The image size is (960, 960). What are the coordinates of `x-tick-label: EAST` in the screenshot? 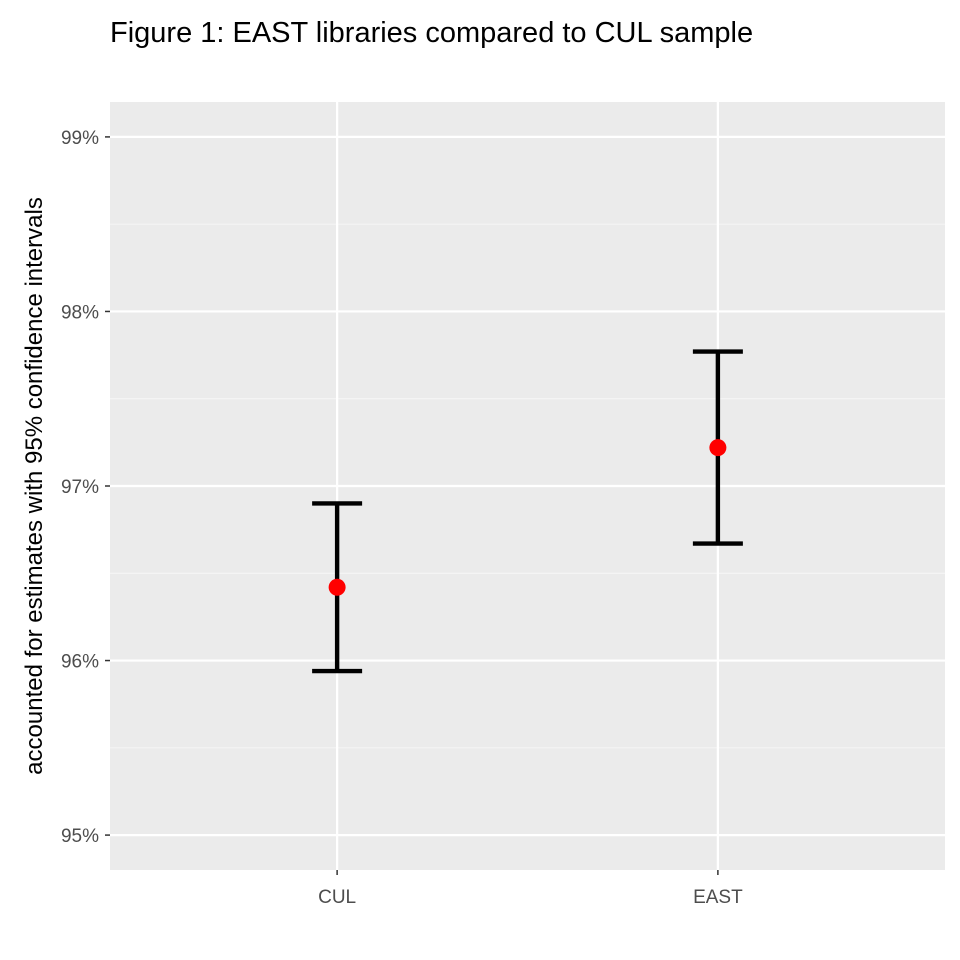 It's located at (718, 897).